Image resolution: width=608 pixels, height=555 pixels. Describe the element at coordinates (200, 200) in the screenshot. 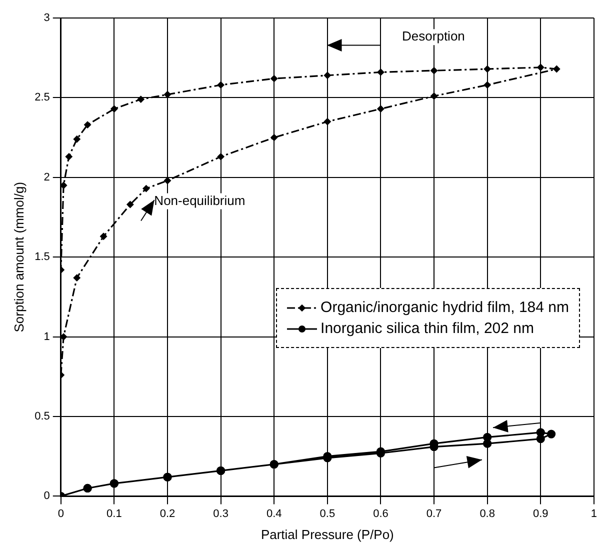

I see `annotation: Non-equilibrium` at that location.